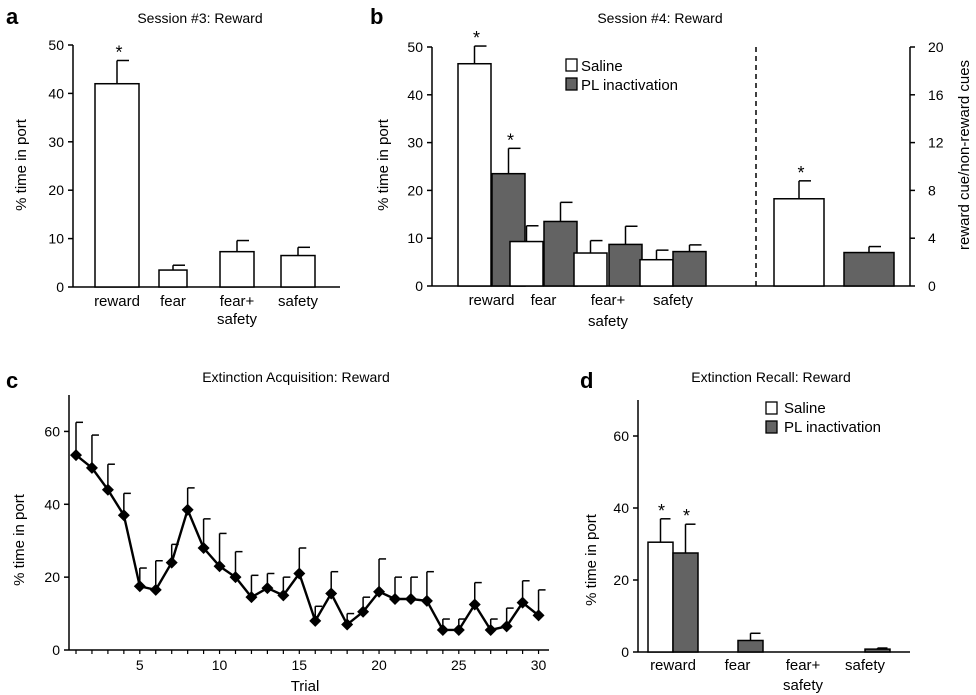 The height and width of the screenshot is (695, 976). Describe the element at coordinates (936, 47) in the screenshot. I see `b-right-ytick-label: 20` at that location.